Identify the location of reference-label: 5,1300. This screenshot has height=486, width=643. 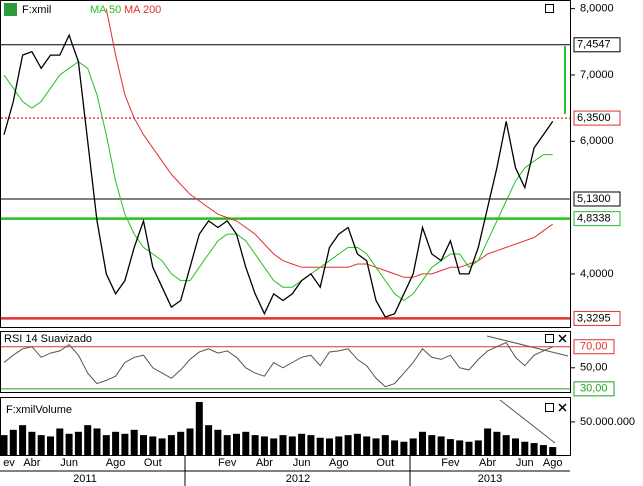
(594, 199).